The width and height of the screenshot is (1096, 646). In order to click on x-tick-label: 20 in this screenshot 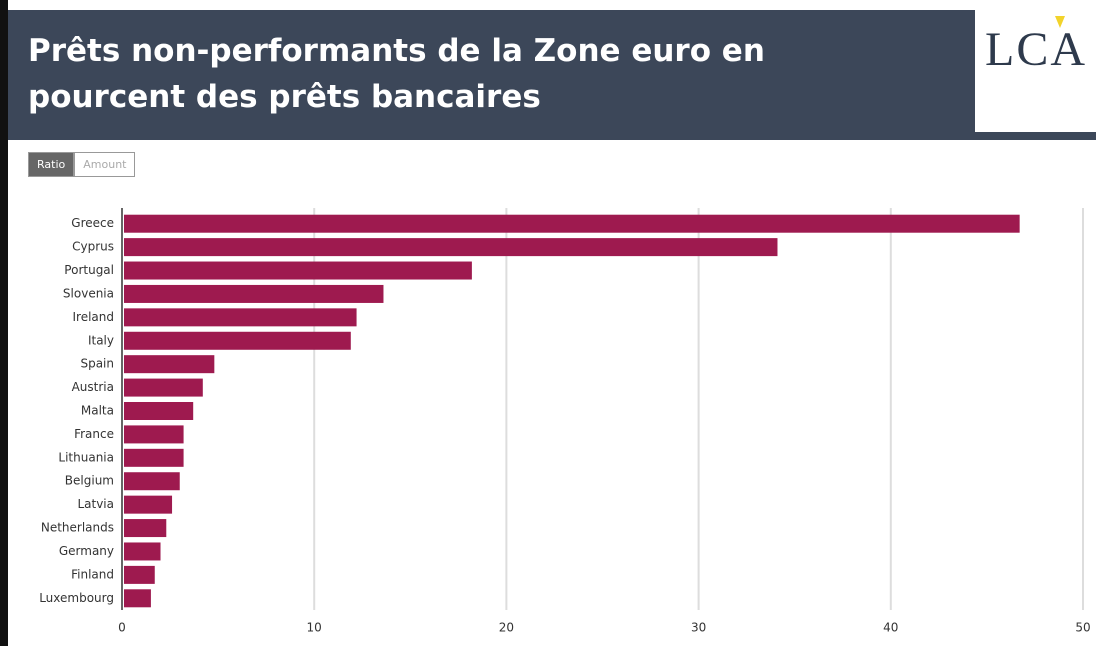, I will do `click(506, 628)`.